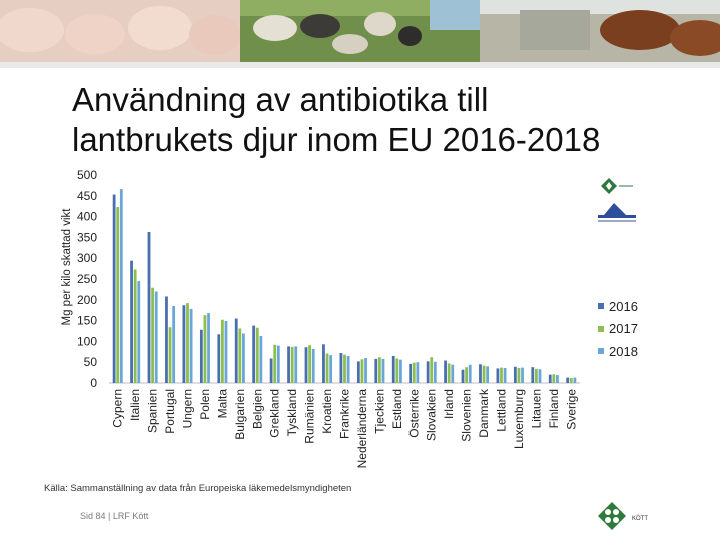 The image size is (720, 540). Describe the element at coordinates (601, 306) in the screenshot. I see `legend-swatch-2016` at that location.